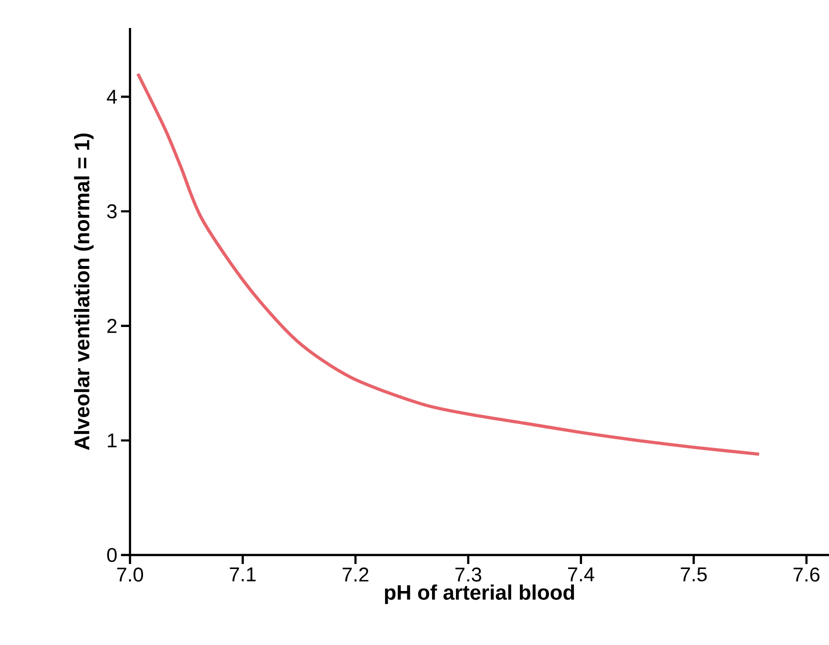 This screenshot has height=645, width=829. What do you see at coordinates (111, 97) in the screenshot?
I see `y-tick-label: 4` at bounding box center [111, 97].